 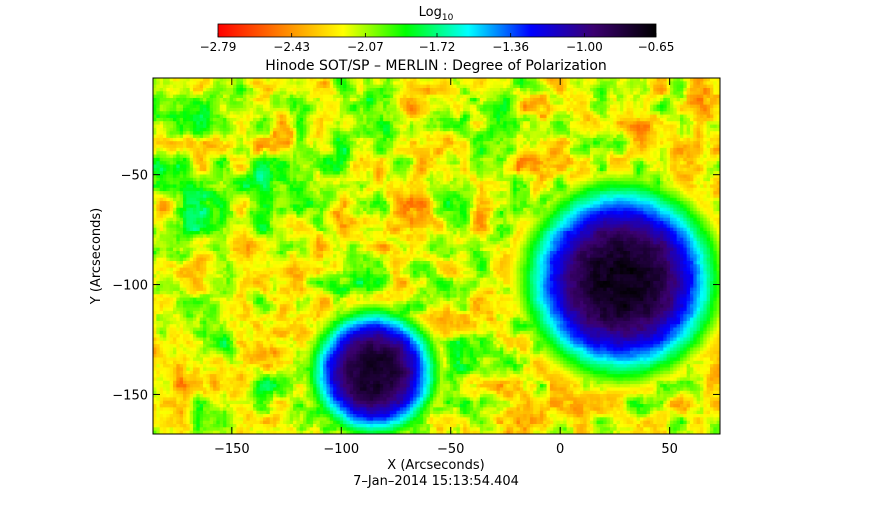 What do you see at coordinates (584, 47) in the screenshot?
I see `colorbar-tick-label: −1.00` at bounding box center [584, 47].